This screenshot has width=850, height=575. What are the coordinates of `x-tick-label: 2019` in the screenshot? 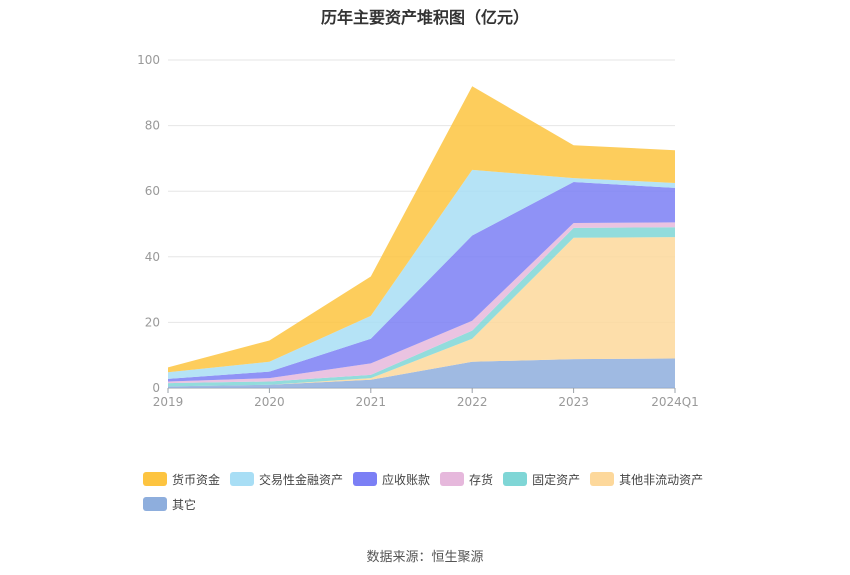 It's located at (168, 402).